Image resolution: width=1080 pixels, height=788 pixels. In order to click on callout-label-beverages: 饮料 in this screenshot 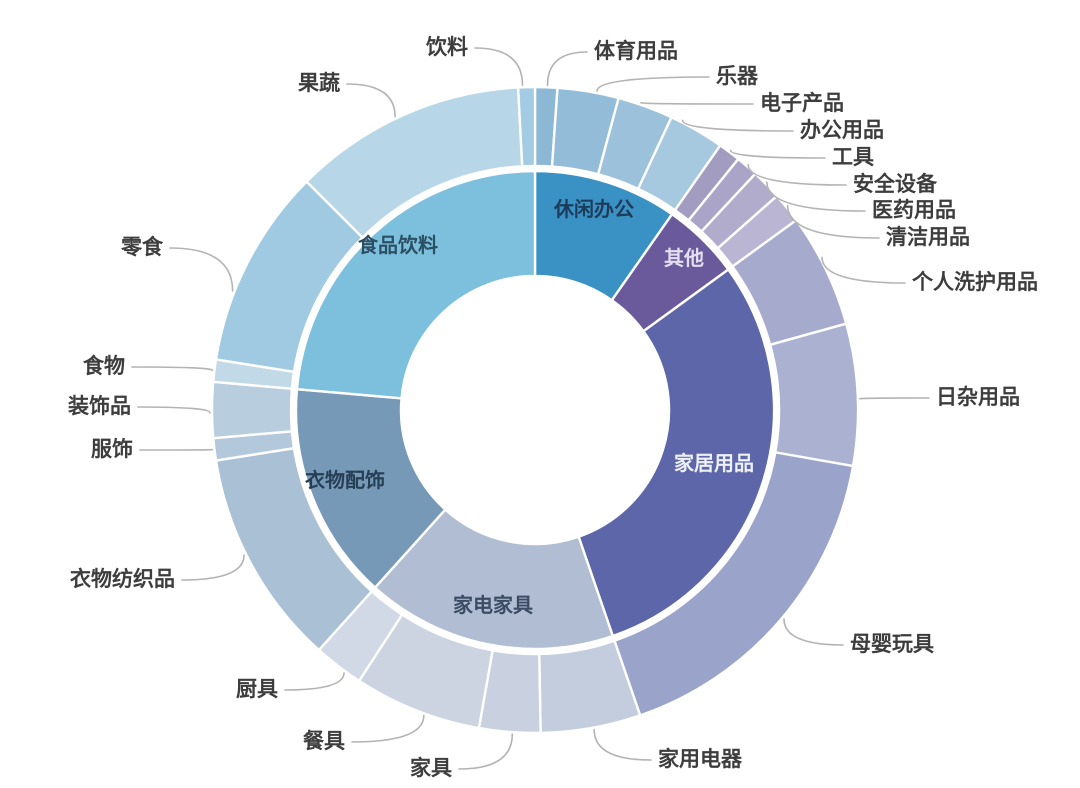, I will do `click(446, 47)`.